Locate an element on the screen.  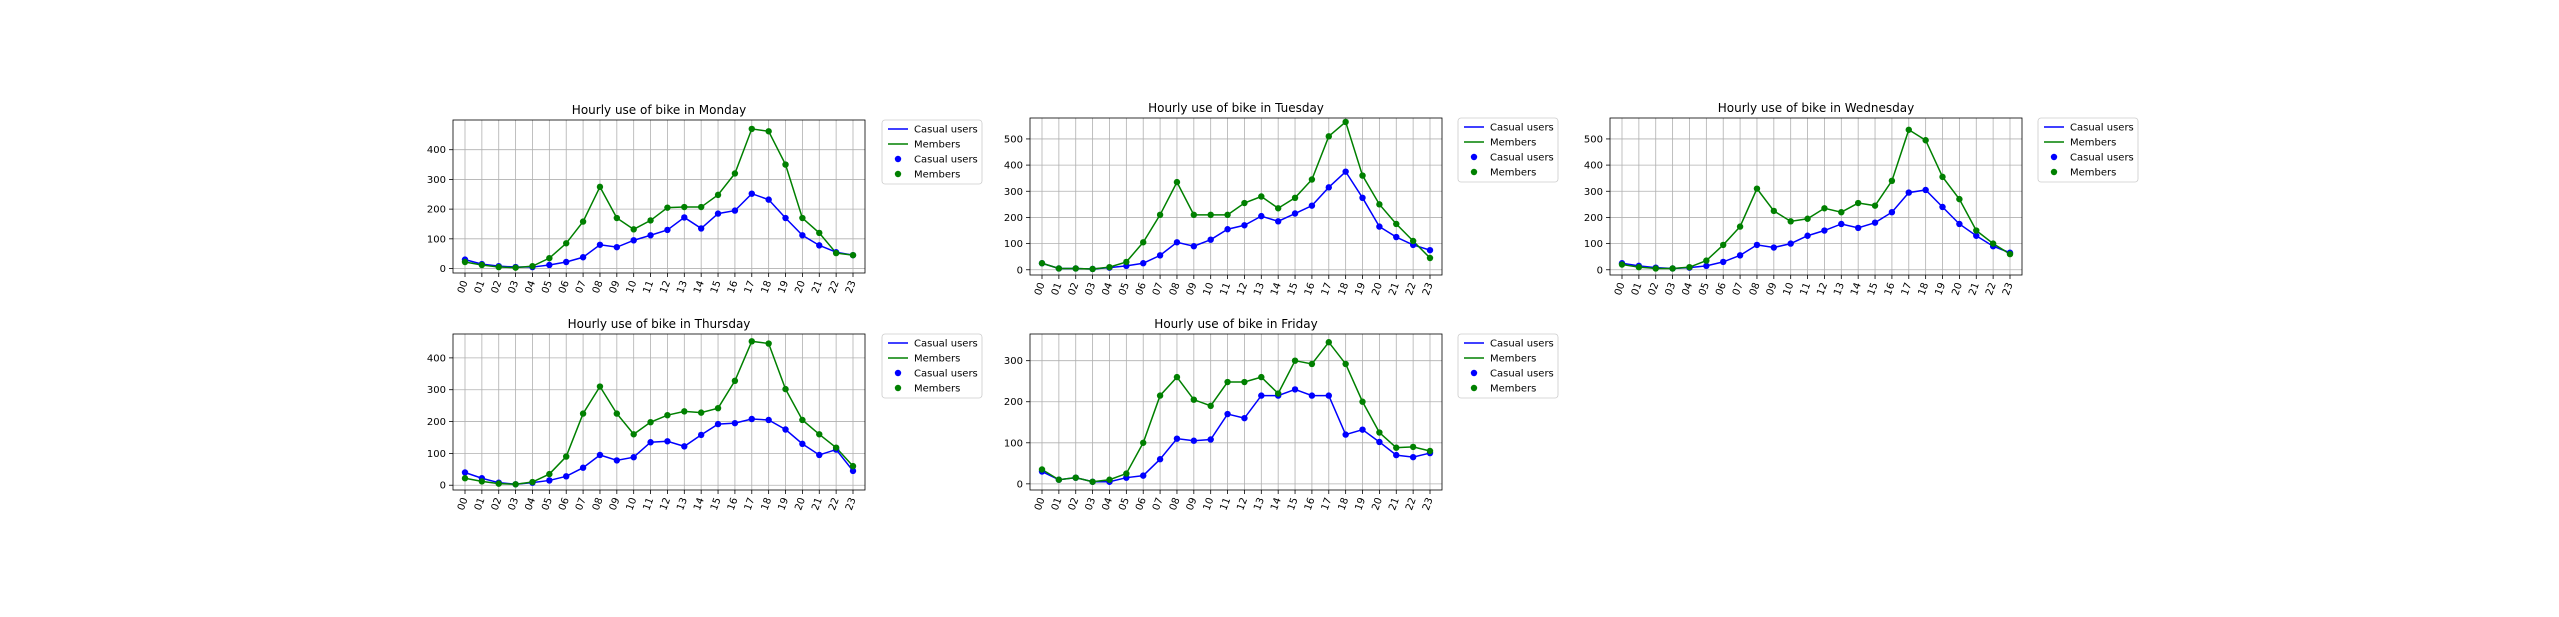
x-tick-label: 02 is located at coordinates (497, 287).